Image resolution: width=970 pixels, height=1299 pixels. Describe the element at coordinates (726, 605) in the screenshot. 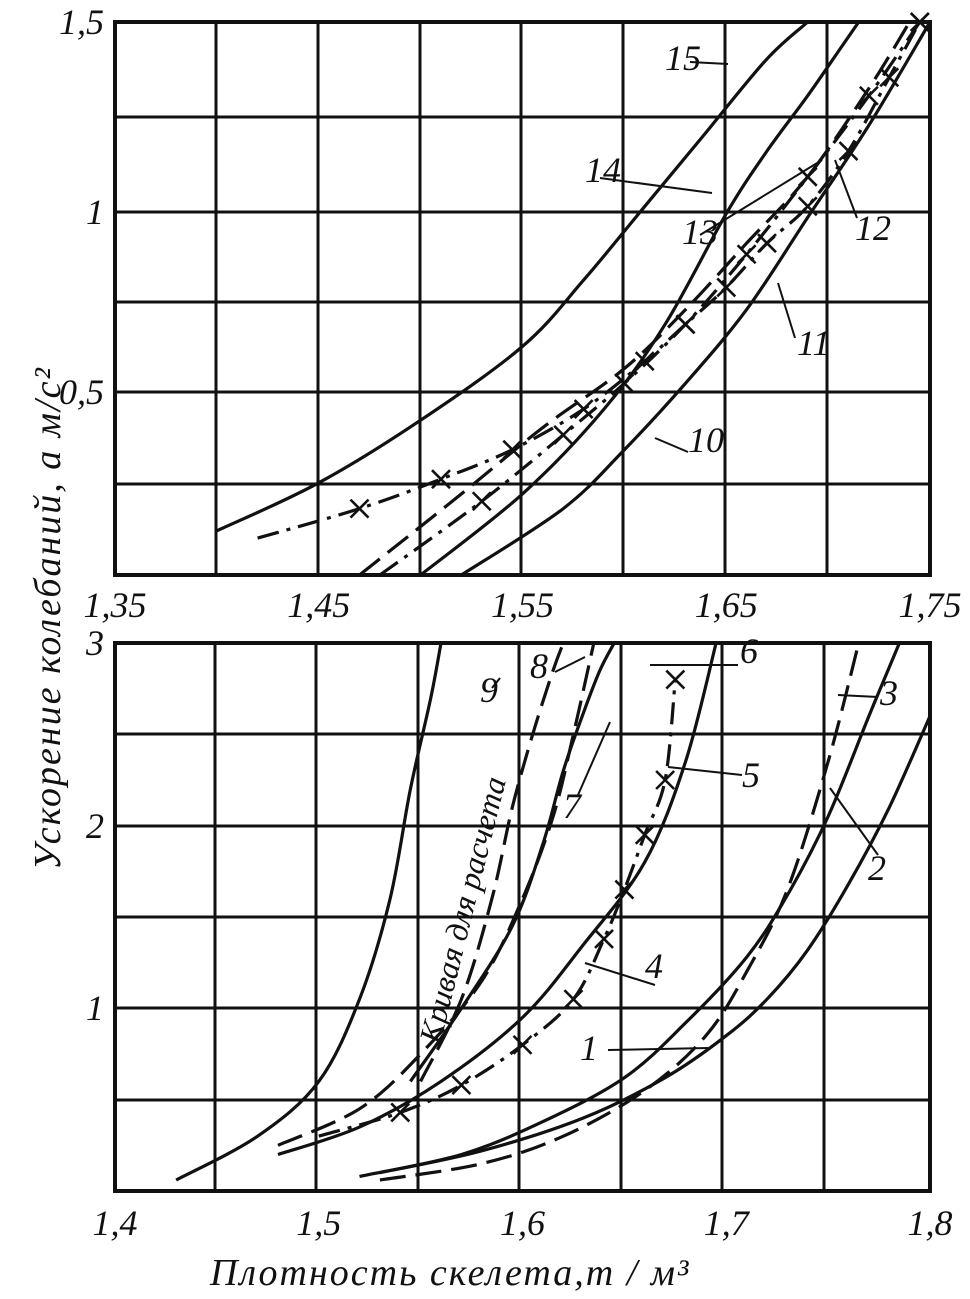

I see `x-tick-label: 1,65` at that location.